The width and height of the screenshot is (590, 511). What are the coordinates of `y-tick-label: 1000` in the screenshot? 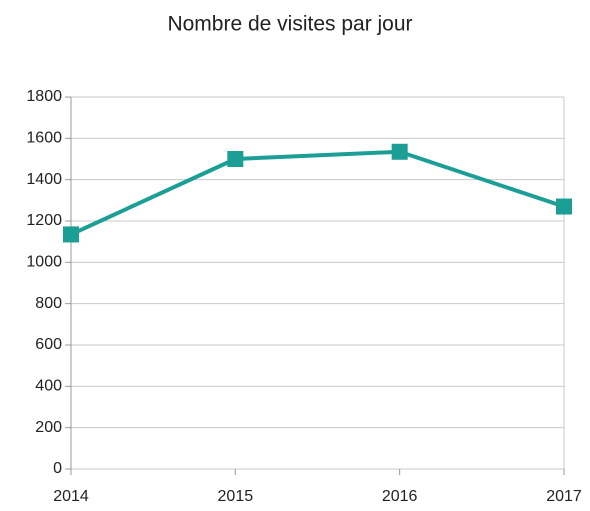 It's located at (44, 262).